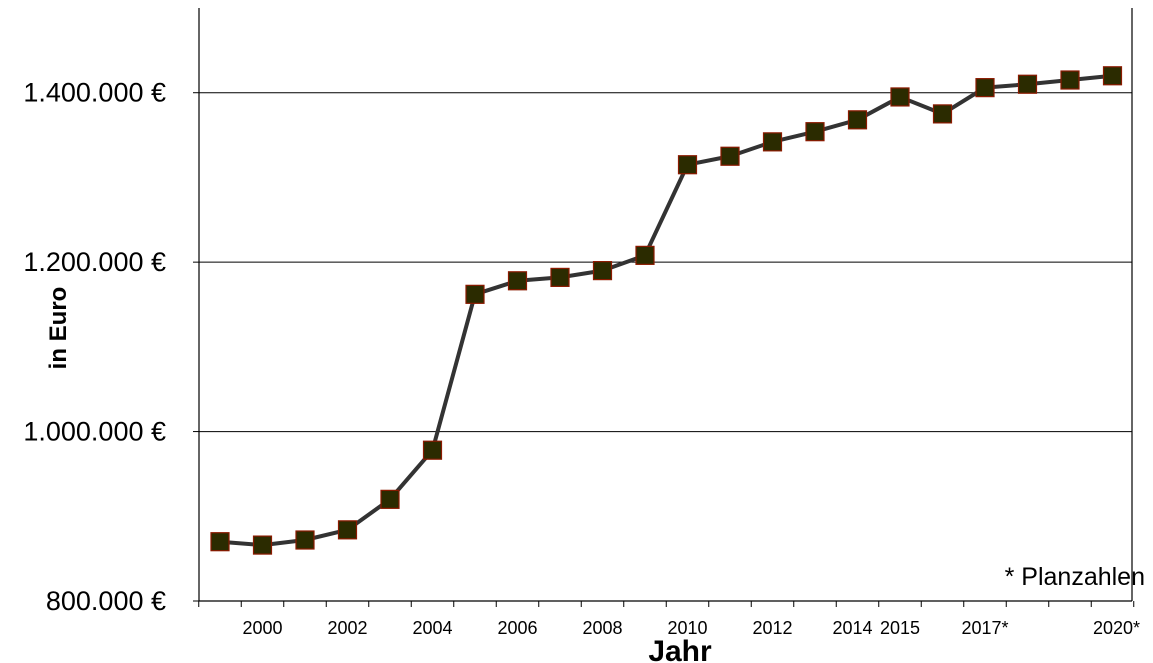 The height and width of the screenshot is (663, 1153). What do you see at coordinates (106, 601) in the screenshot?
I see `y-tick-label: 800.000 €` at bounding box center [106, 601].